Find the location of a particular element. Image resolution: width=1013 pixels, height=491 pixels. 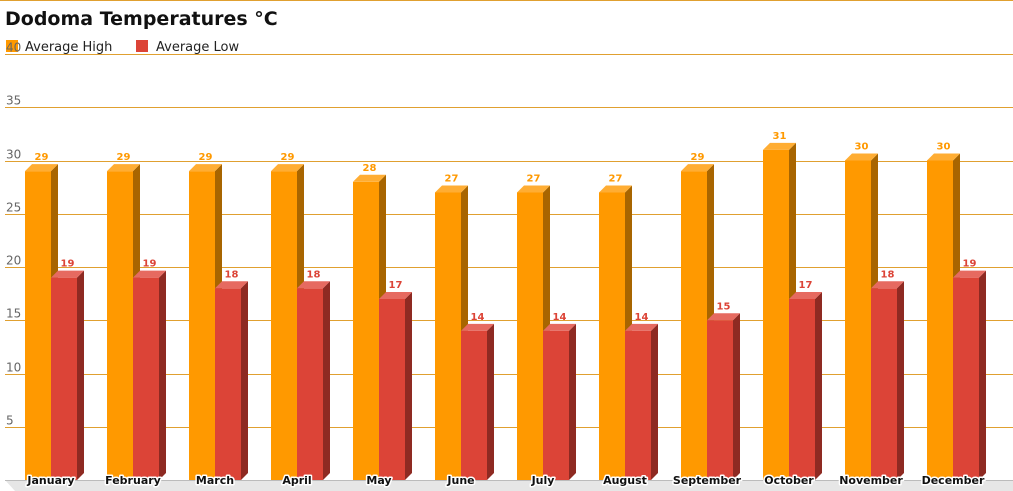

bar-top-average-high-august is located at coordinates (615, 189).